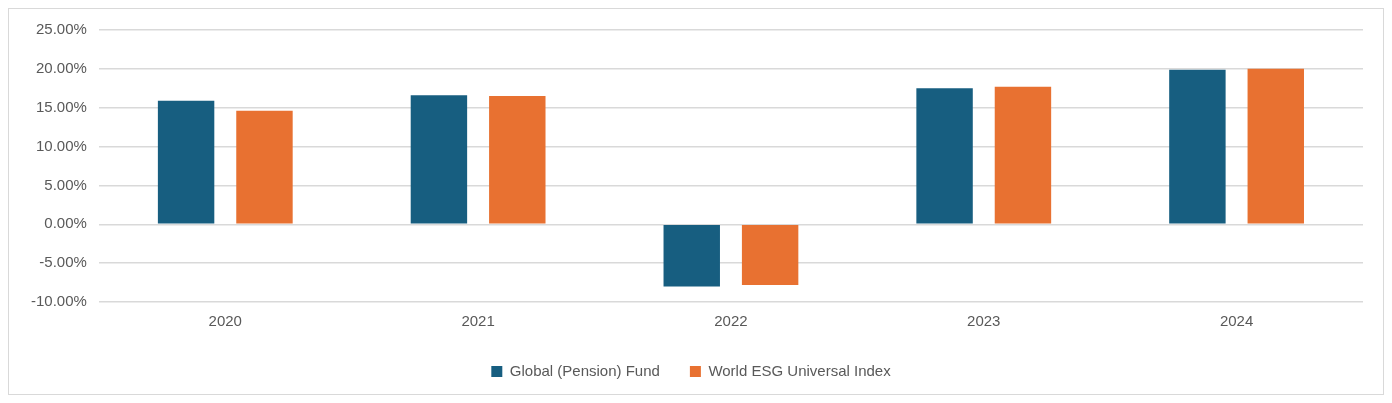 This screenshot has width=1392, height=403. Describe the element at coordinates (584, 370) in the screenshot. I see `legend-label: Global (Pension) Fund` at that location.